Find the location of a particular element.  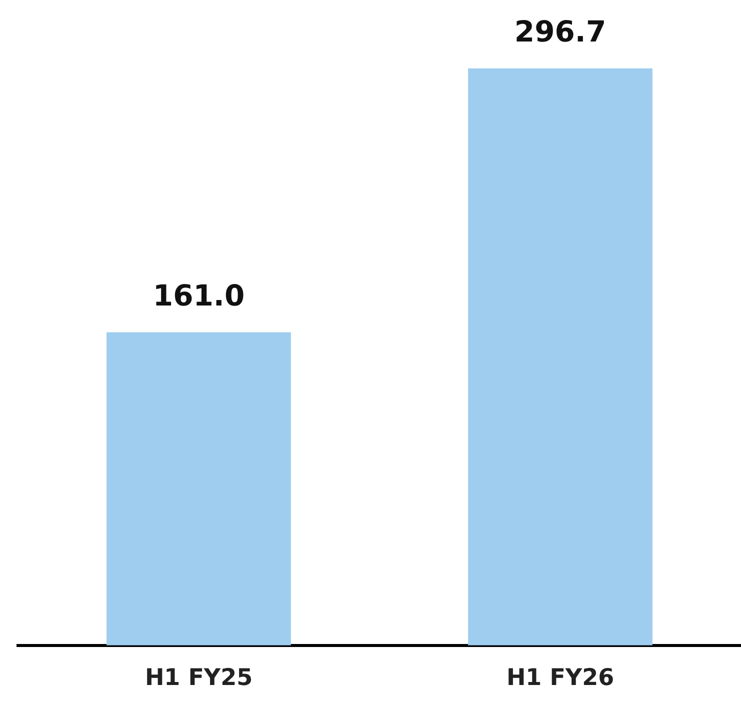

x-tick-label: H1 FY25 is located at coordinates (198, 678).